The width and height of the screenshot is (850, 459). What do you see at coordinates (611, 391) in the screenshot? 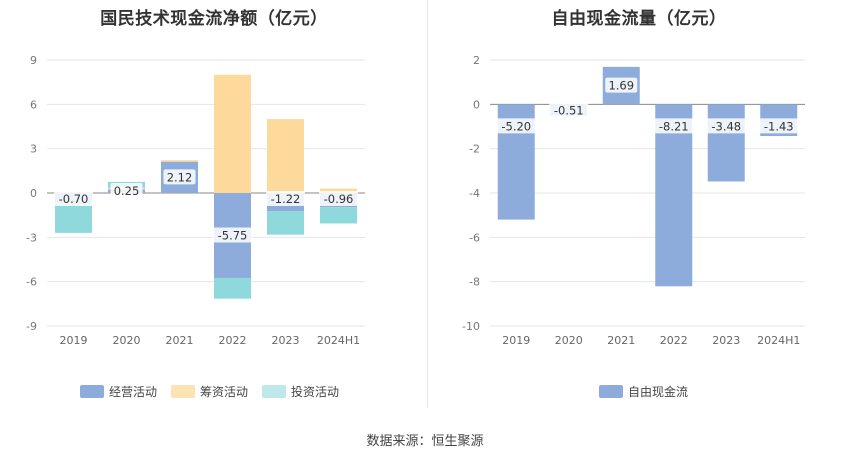
I see `legend-swatch-free-cash-flow` at bounding box center [611, 391].